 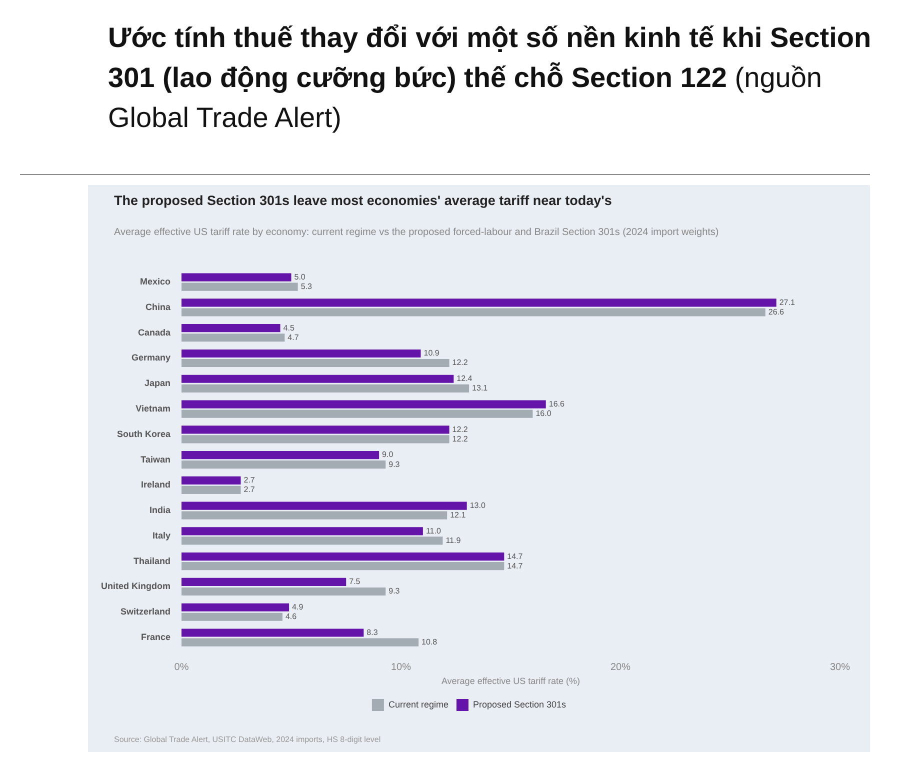 What do you see at coordinates (160, 510) in the screenshot?
I see `y-tick-label: India` at bounding box center [160, 510].